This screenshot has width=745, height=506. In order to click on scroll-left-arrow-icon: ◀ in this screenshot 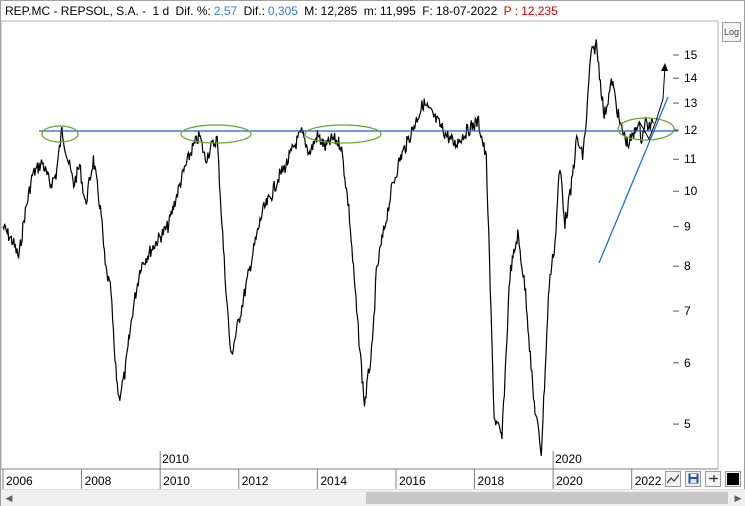, I will do `click(9, 498)`.